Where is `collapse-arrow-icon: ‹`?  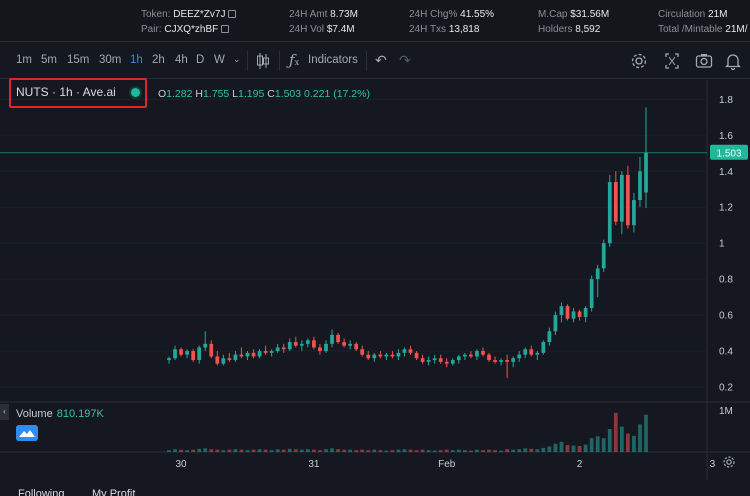 collapse-arrow-icon: ‹ is located at coordinates (4, 412).